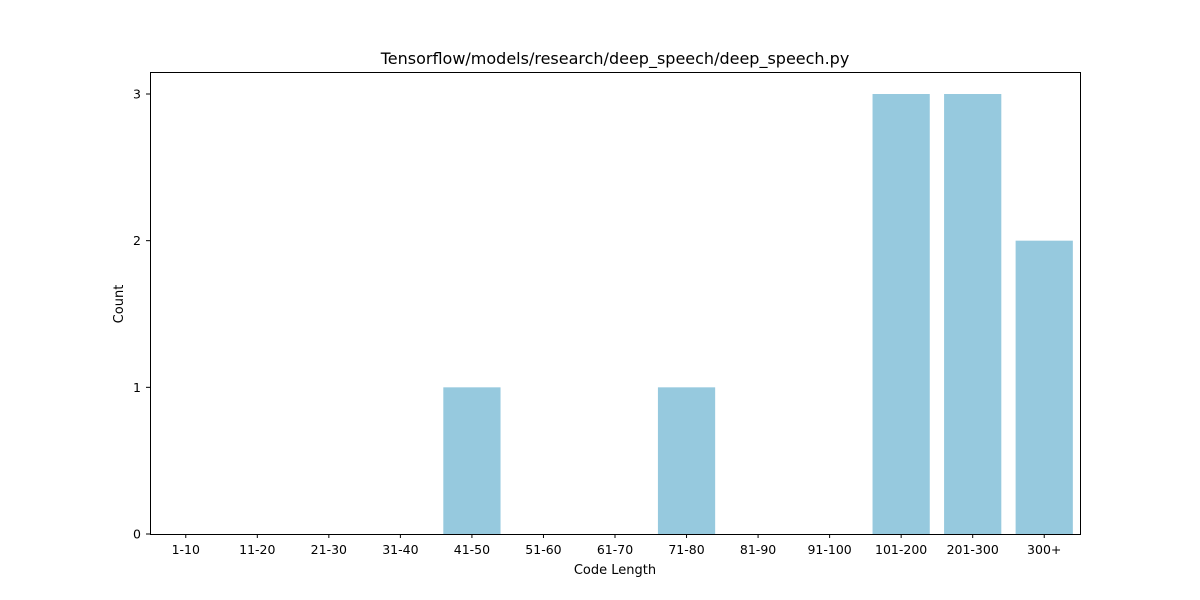  What do you see at coordinates (137, 94) in the screenshot?
I see `y-tick-label: 3` at bounding box center [137, 94].